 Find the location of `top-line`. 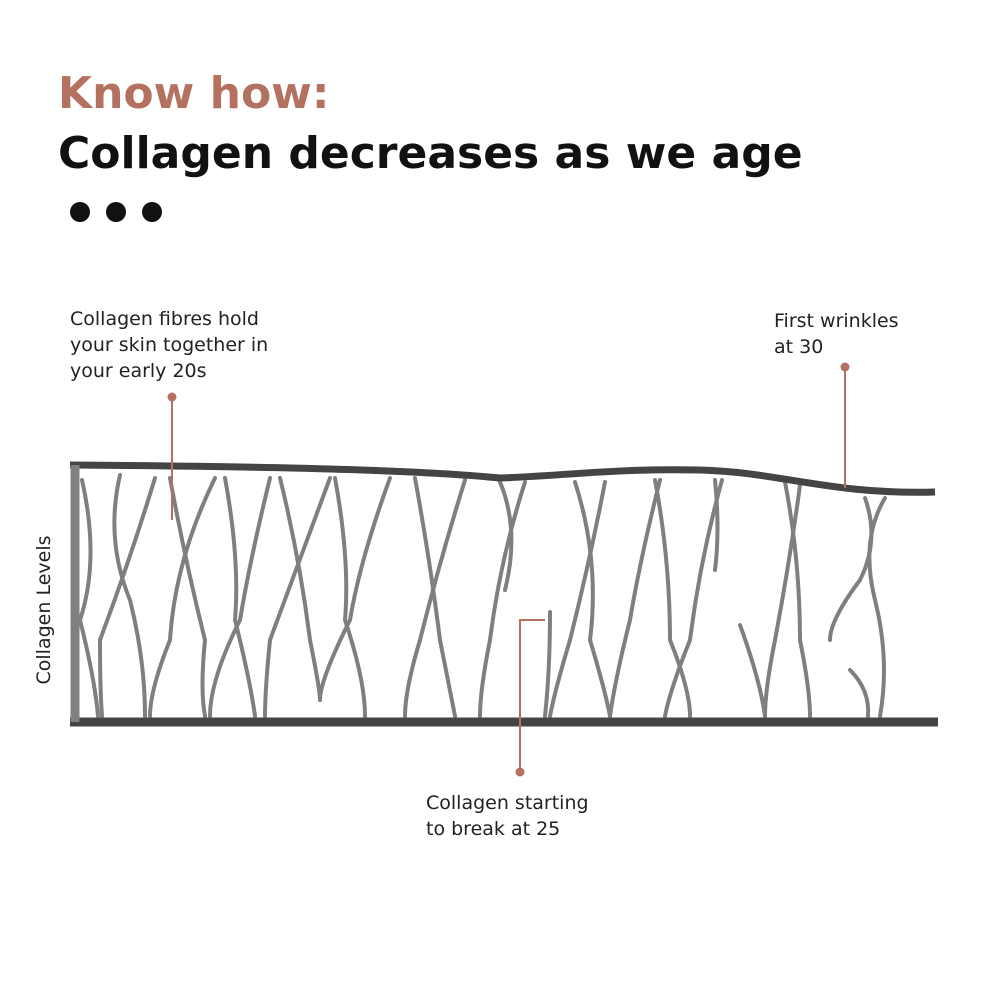

top-line is located at coordinates (502, 478).